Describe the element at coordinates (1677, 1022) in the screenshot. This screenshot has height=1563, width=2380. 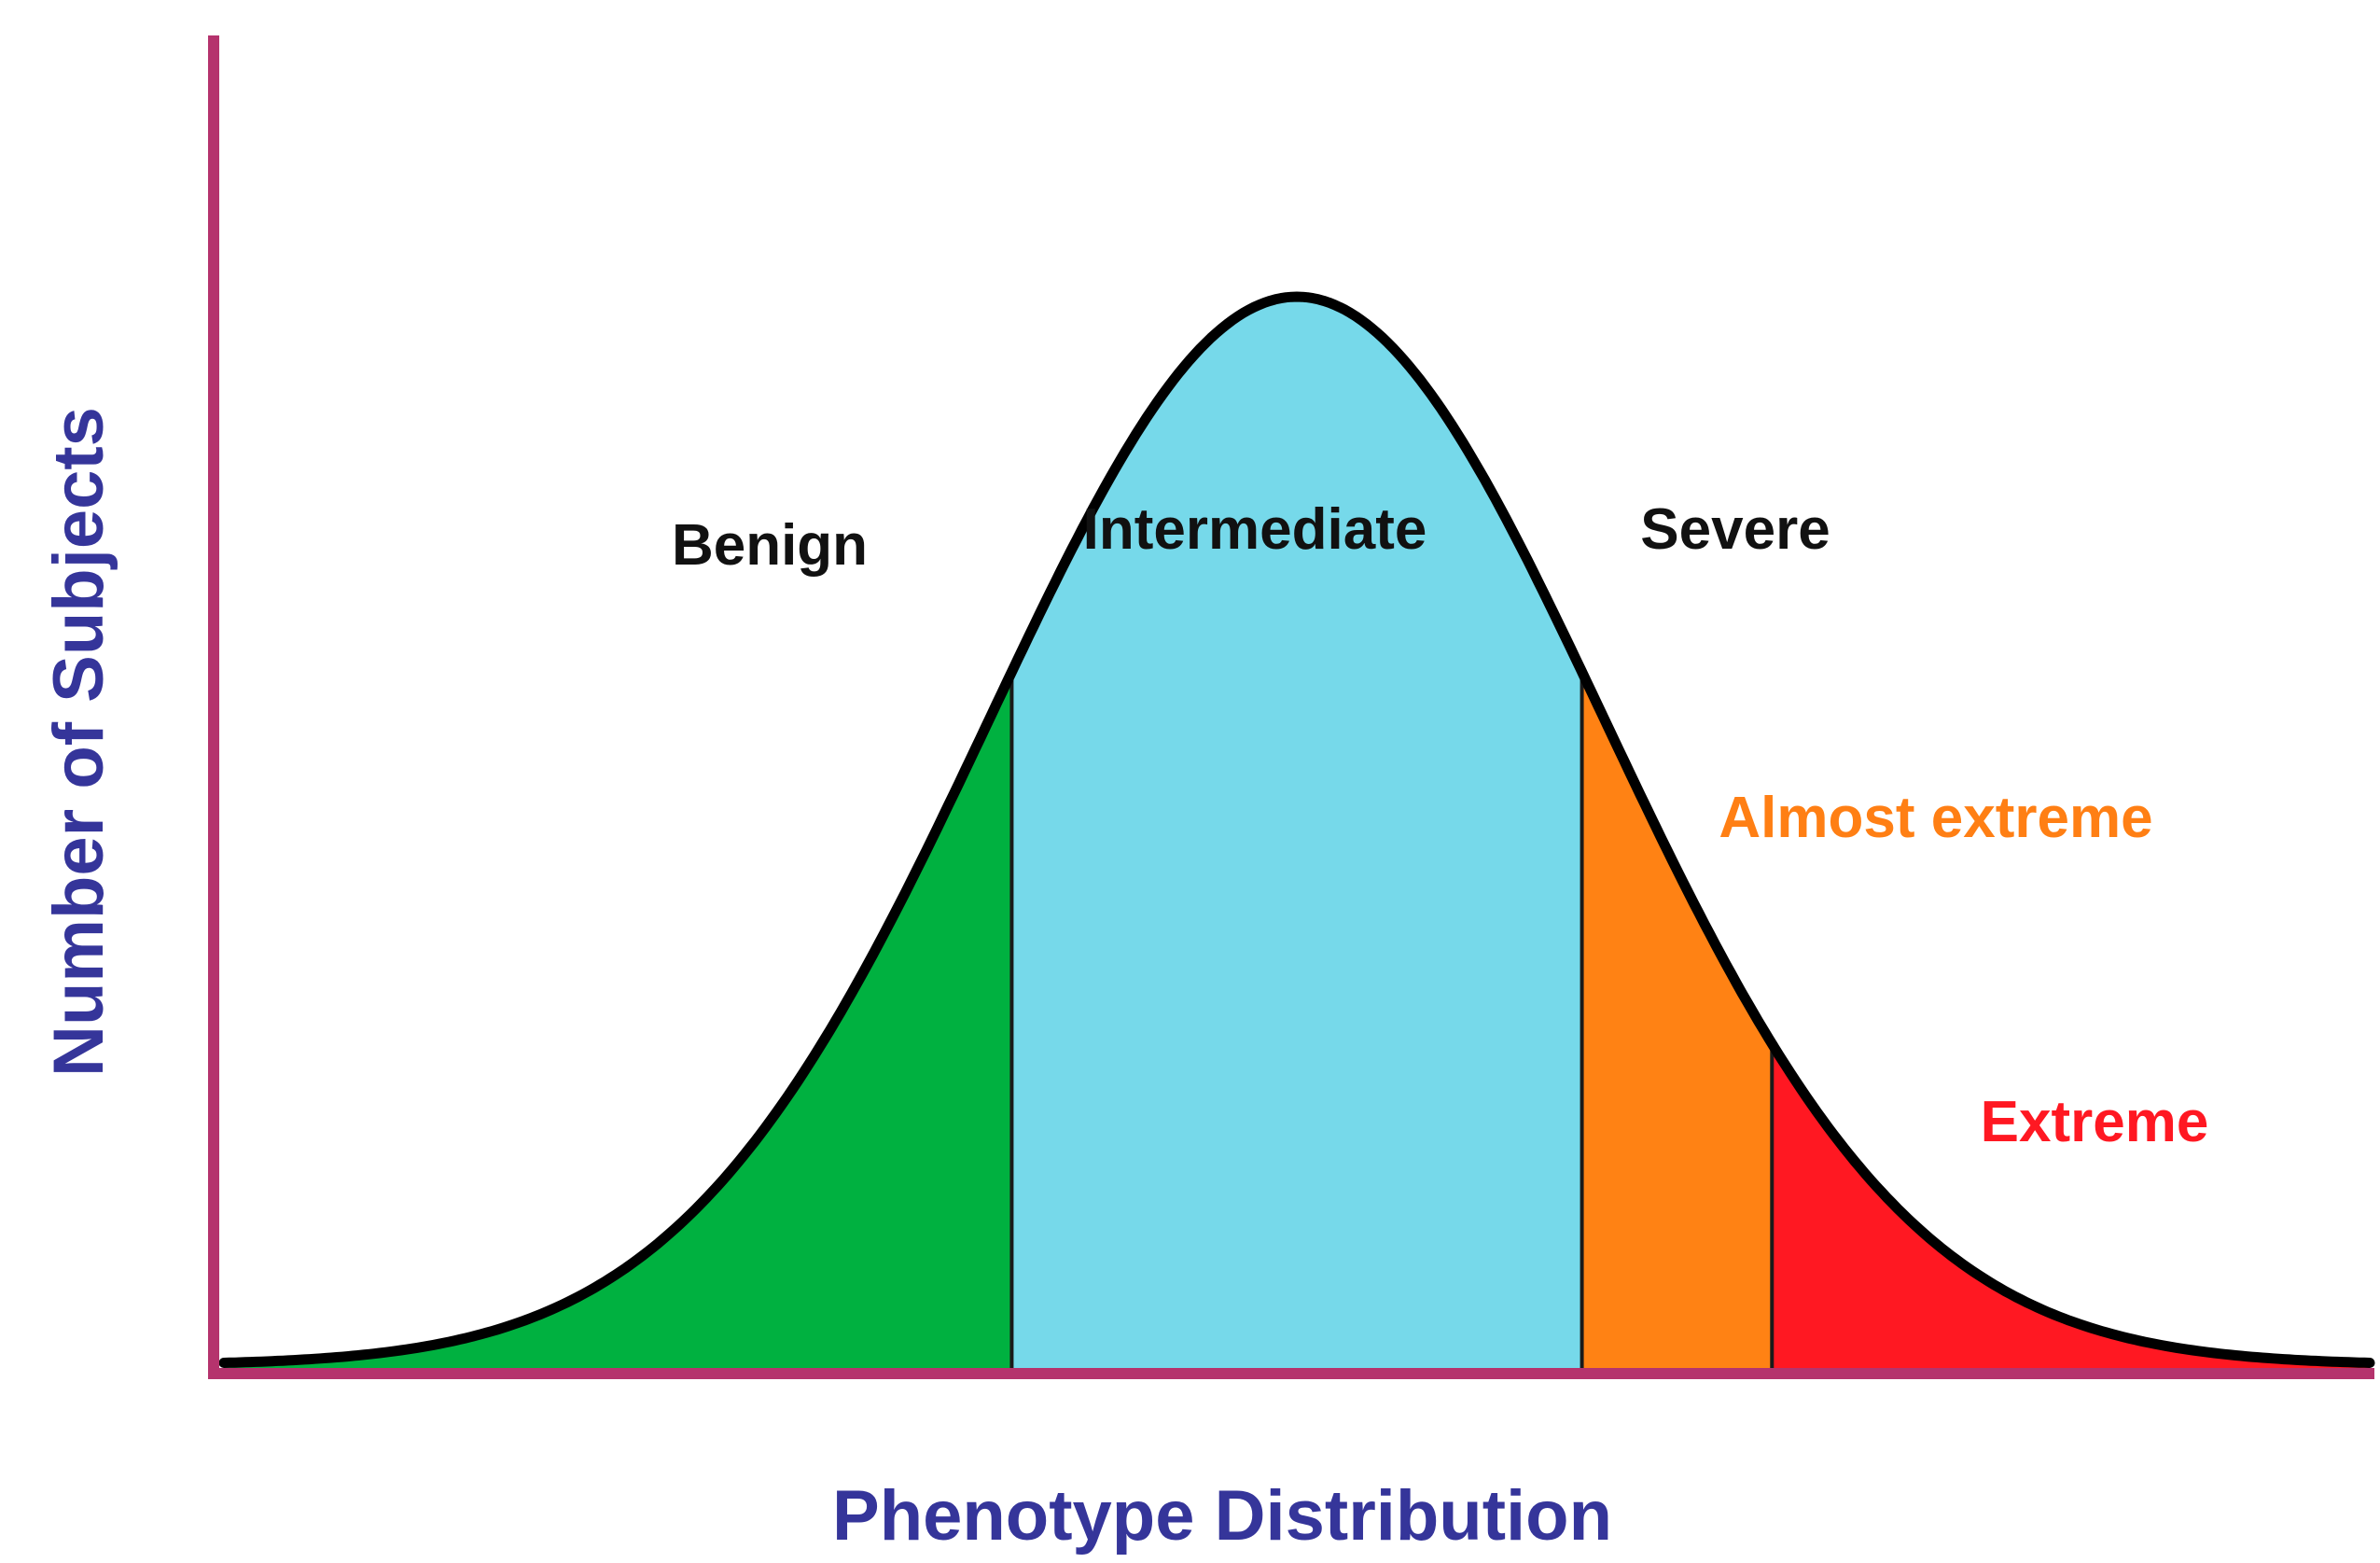
I see `region-fill-almost-extreme` at that location.